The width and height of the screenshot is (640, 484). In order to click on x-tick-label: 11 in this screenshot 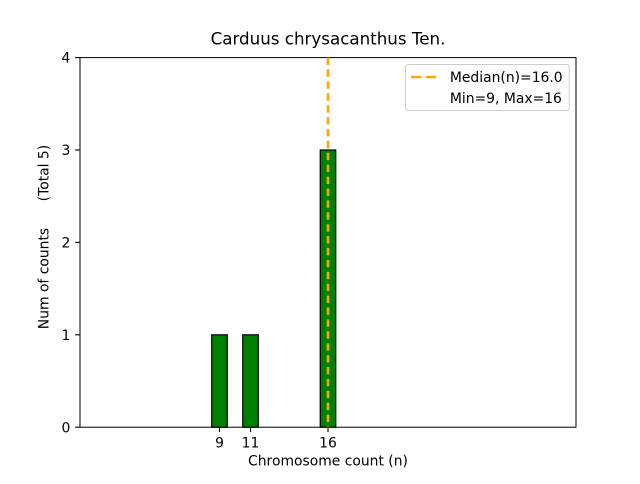, I will do `click(251, 443)`.